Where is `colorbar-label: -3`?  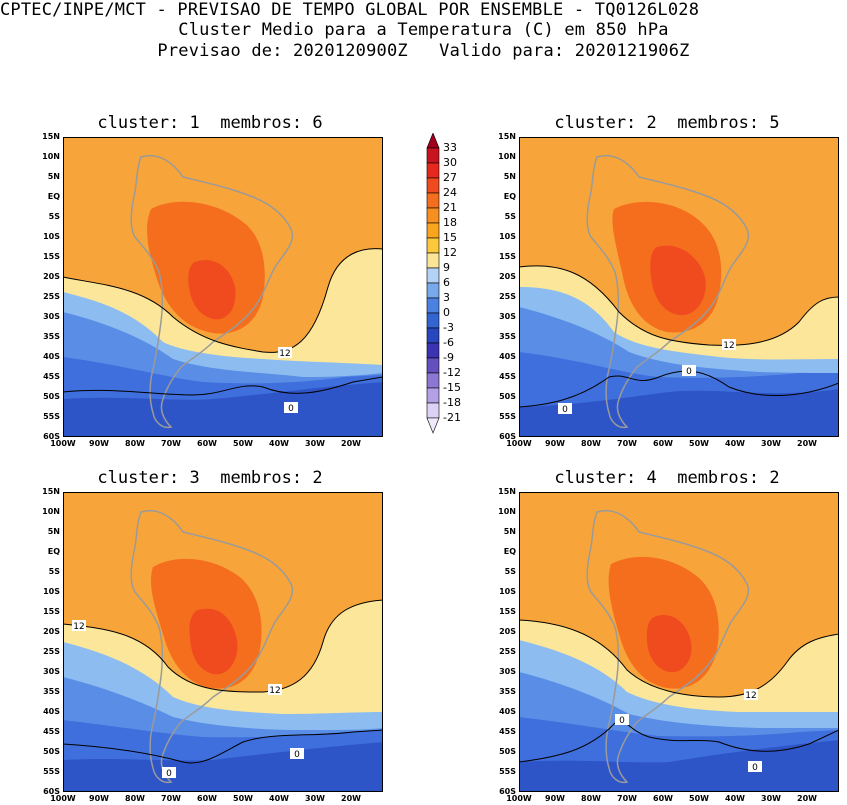
colorbar-label: -3 is located at coordinates (448, 327).